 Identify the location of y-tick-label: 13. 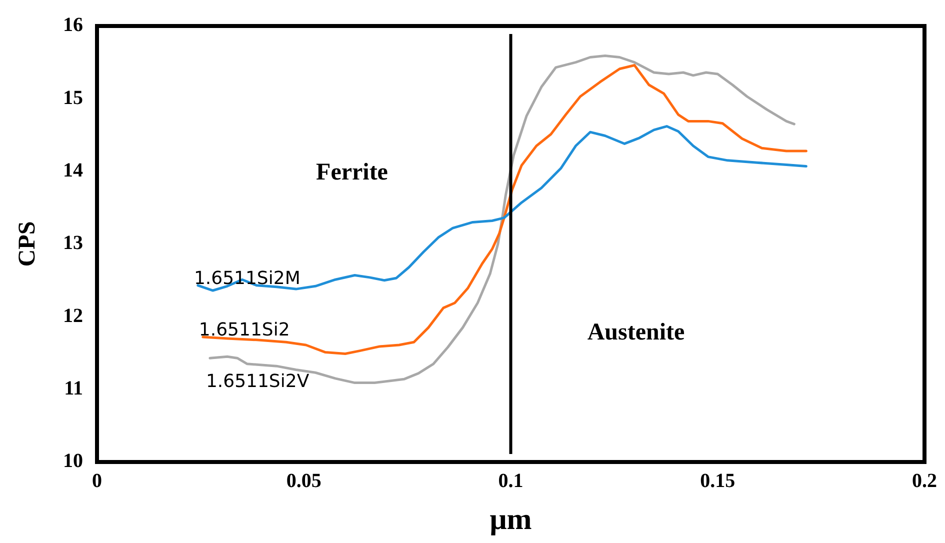
(73, 243).